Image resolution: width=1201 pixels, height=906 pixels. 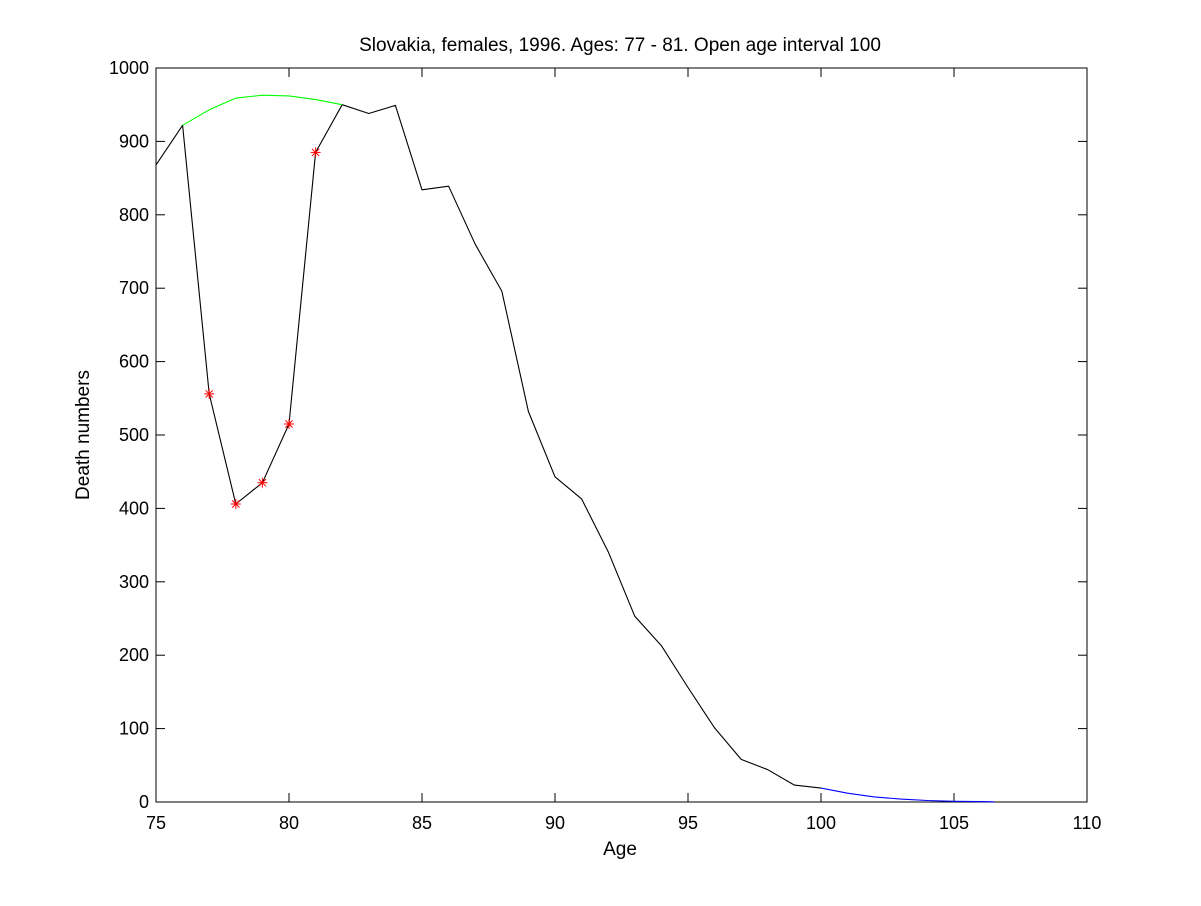 What do you see at coordinates (954, 823) in the screenshot?
I see `x-tick-label: 105` at bounding box center [954, 823].